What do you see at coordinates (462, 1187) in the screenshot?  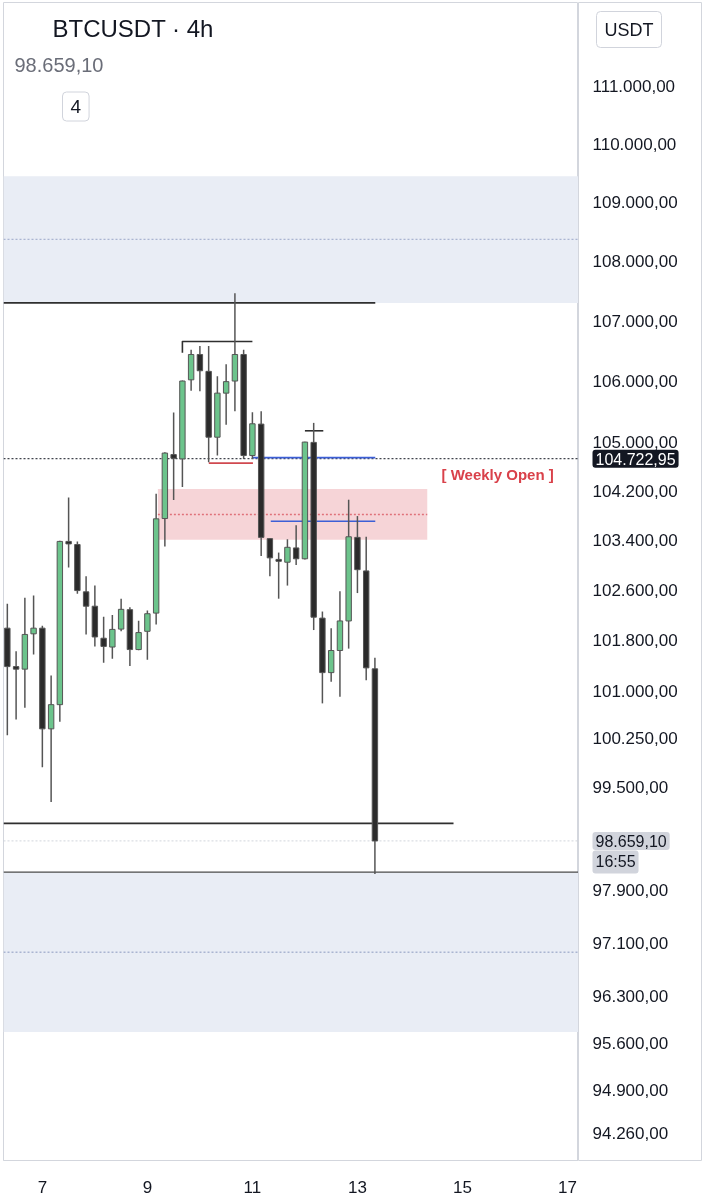 I see `x-tick-label: 15` at bounding box center [462, 1187].